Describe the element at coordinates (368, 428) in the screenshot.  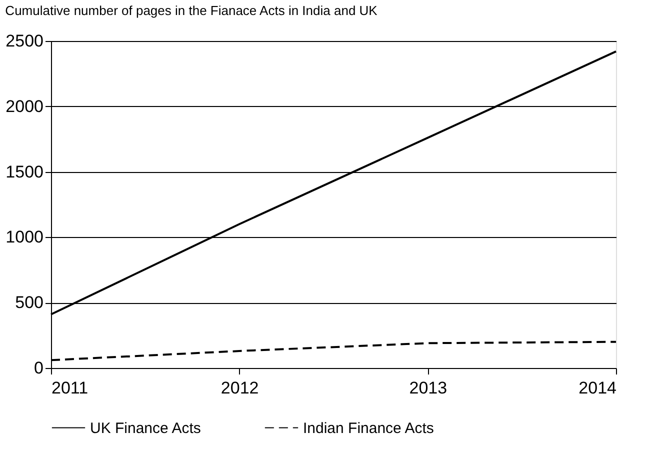
I see `legend-label: Indian Finance Acts` at that location.